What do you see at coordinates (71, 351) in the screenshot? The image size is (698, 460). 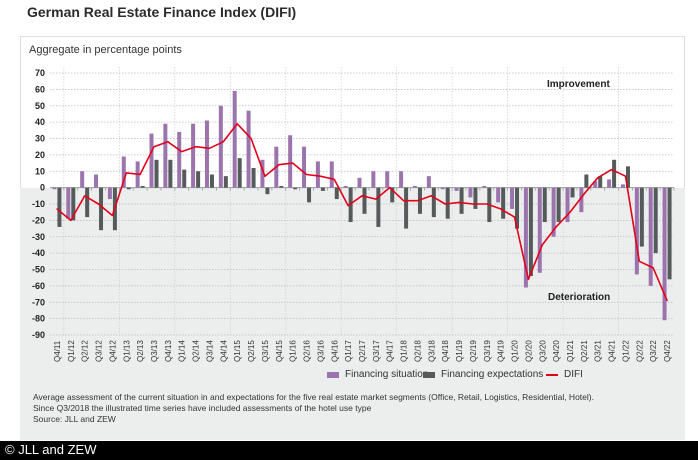 I see `x-tick-label: Q1/12` at bounding box center [71, 351].